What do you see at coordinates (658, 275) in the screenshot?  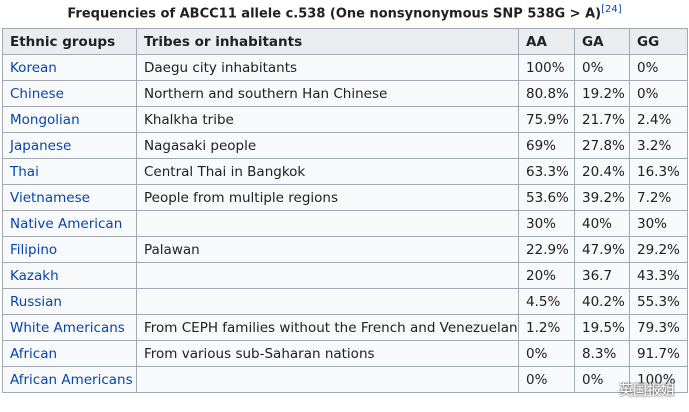 I see `table-cell: 43.3%` at bounding box center [658, 275].